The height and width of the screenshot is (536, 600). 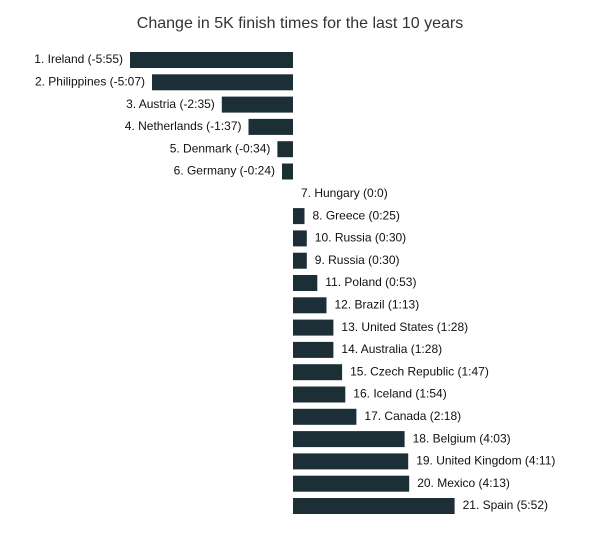 What do you see at coordinates (391, 349) in the screenshot?
I see `bar-label: 14. Australia (1:28)` at bounding box center [391, 349].